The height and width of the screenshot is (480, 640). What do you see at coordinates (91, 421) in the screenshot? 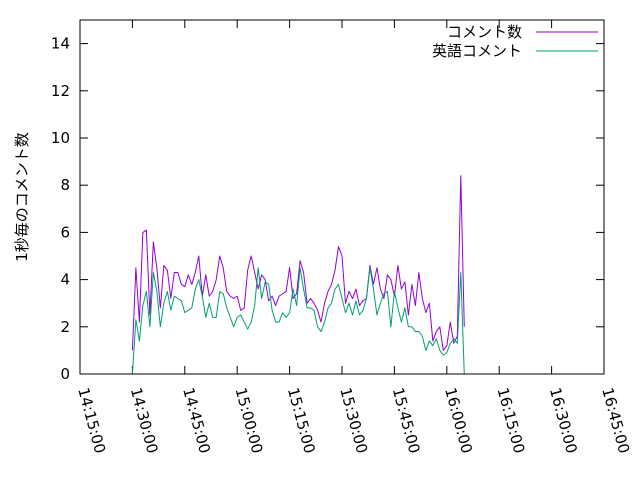
I see `x-tick-label: 14:15:00` at bounding box center [91, 421].